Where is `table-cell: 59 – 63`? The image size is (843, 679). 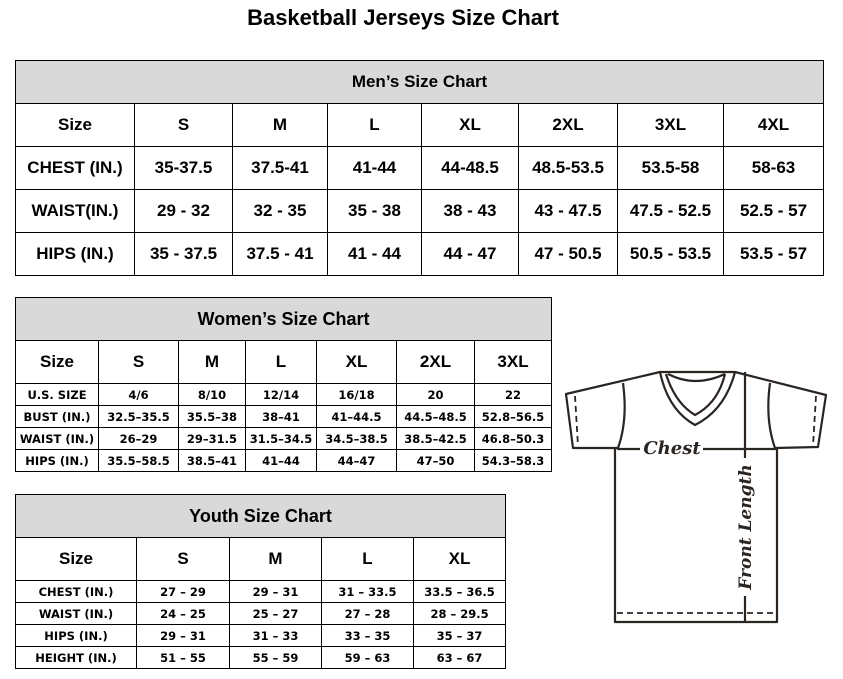
table-cell: 59 – 63 is located at coordinates (367, 657).